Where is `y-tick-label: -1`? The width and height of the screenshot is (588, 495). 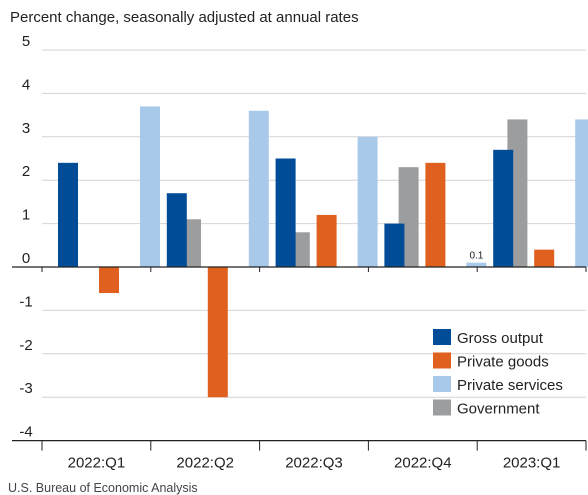
y-tick-label: -1 is located at coordinates (25, 301).